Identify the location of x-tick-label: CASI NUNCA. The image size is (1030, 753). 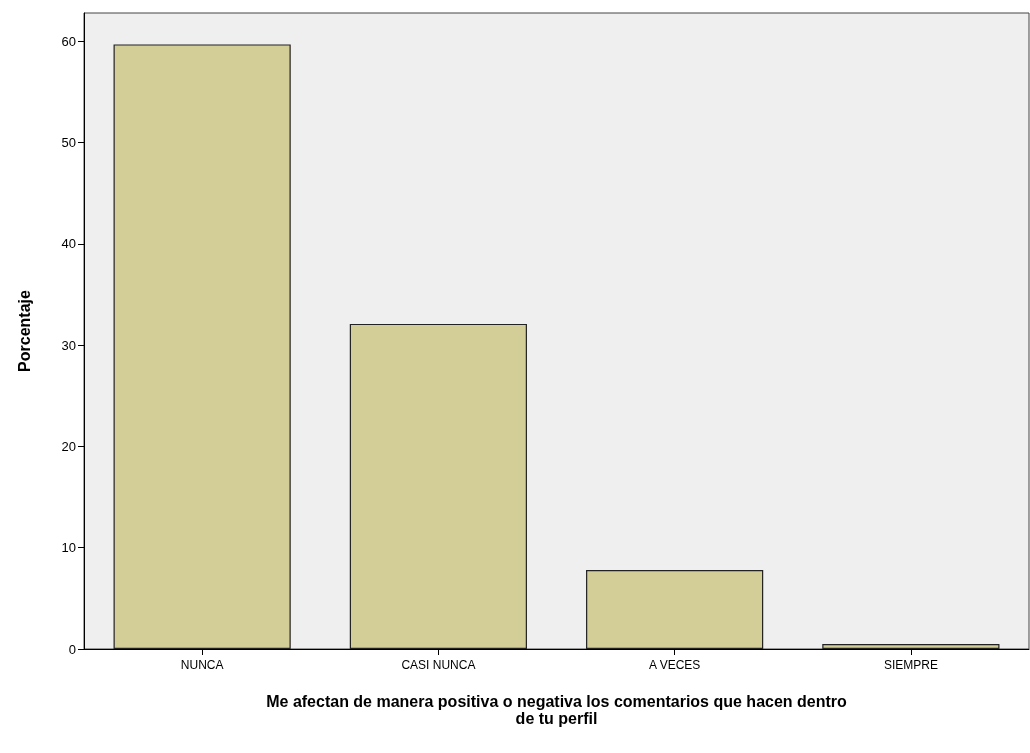
(438, 665).